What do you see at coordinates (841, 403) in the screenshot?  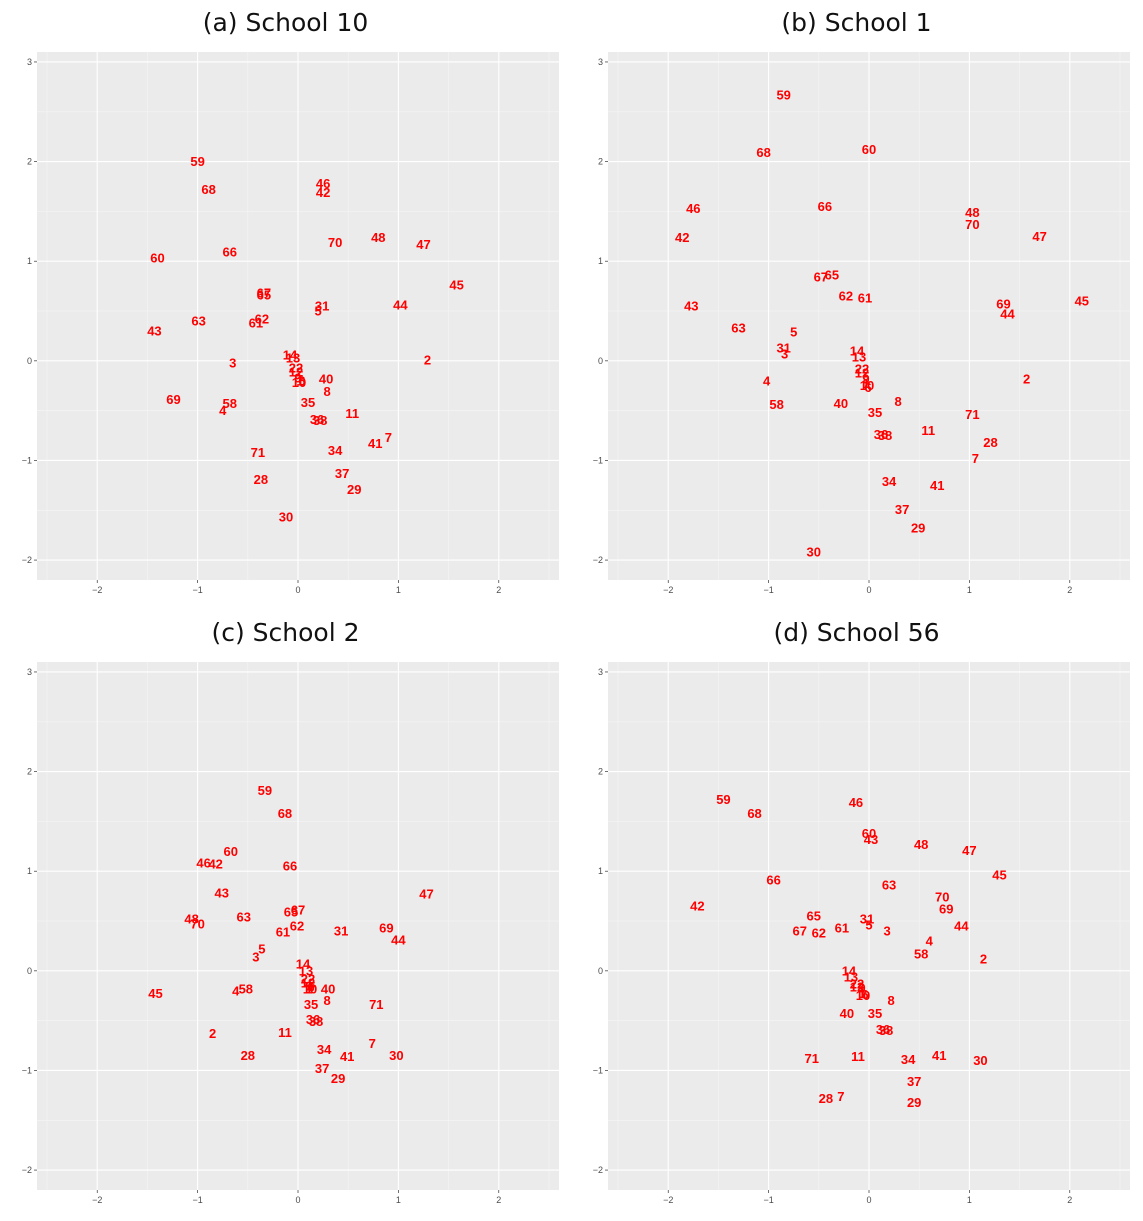 I see `point-label: 40` at bounding box center [841, 403].